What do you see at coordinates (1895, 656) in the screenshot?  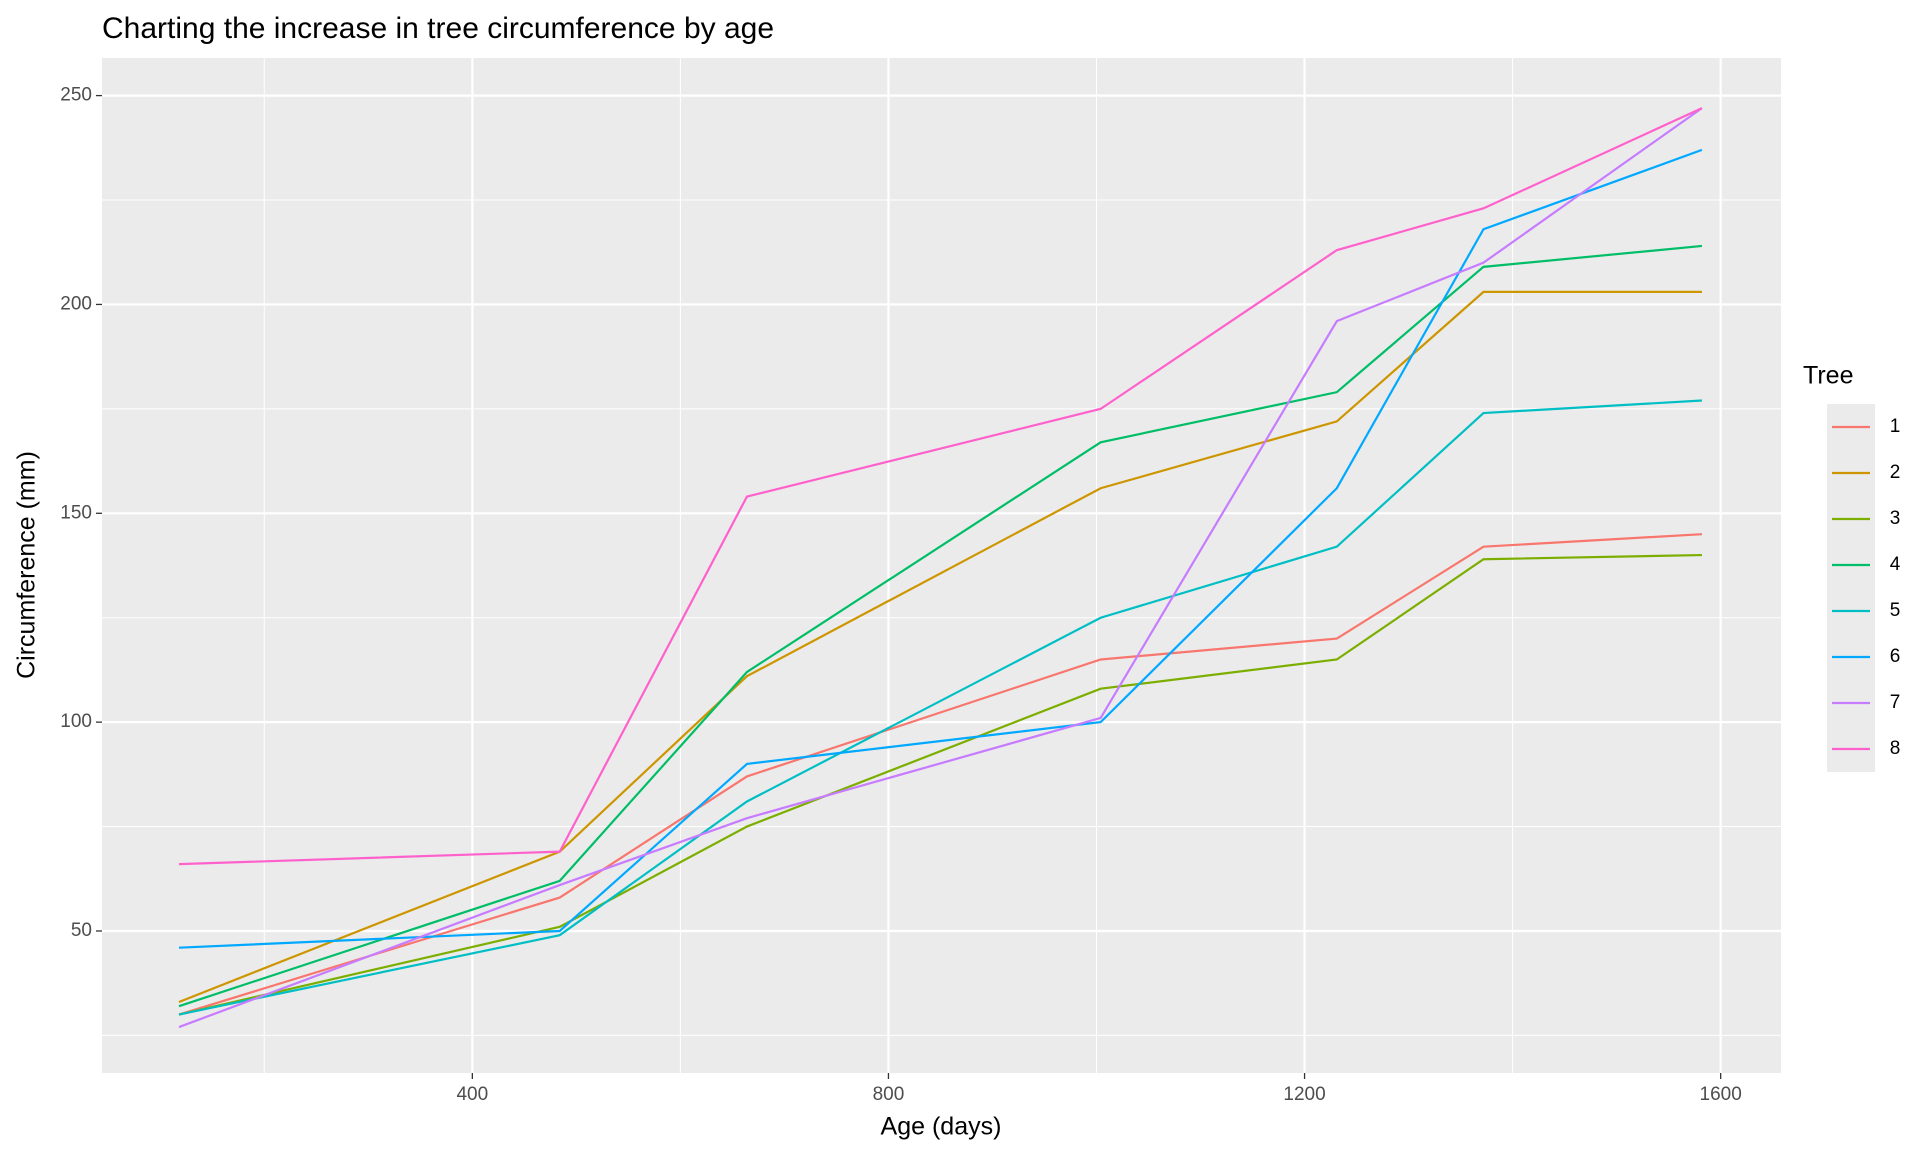 I see `legend-label: 6` at bounding box center [1895, 656].